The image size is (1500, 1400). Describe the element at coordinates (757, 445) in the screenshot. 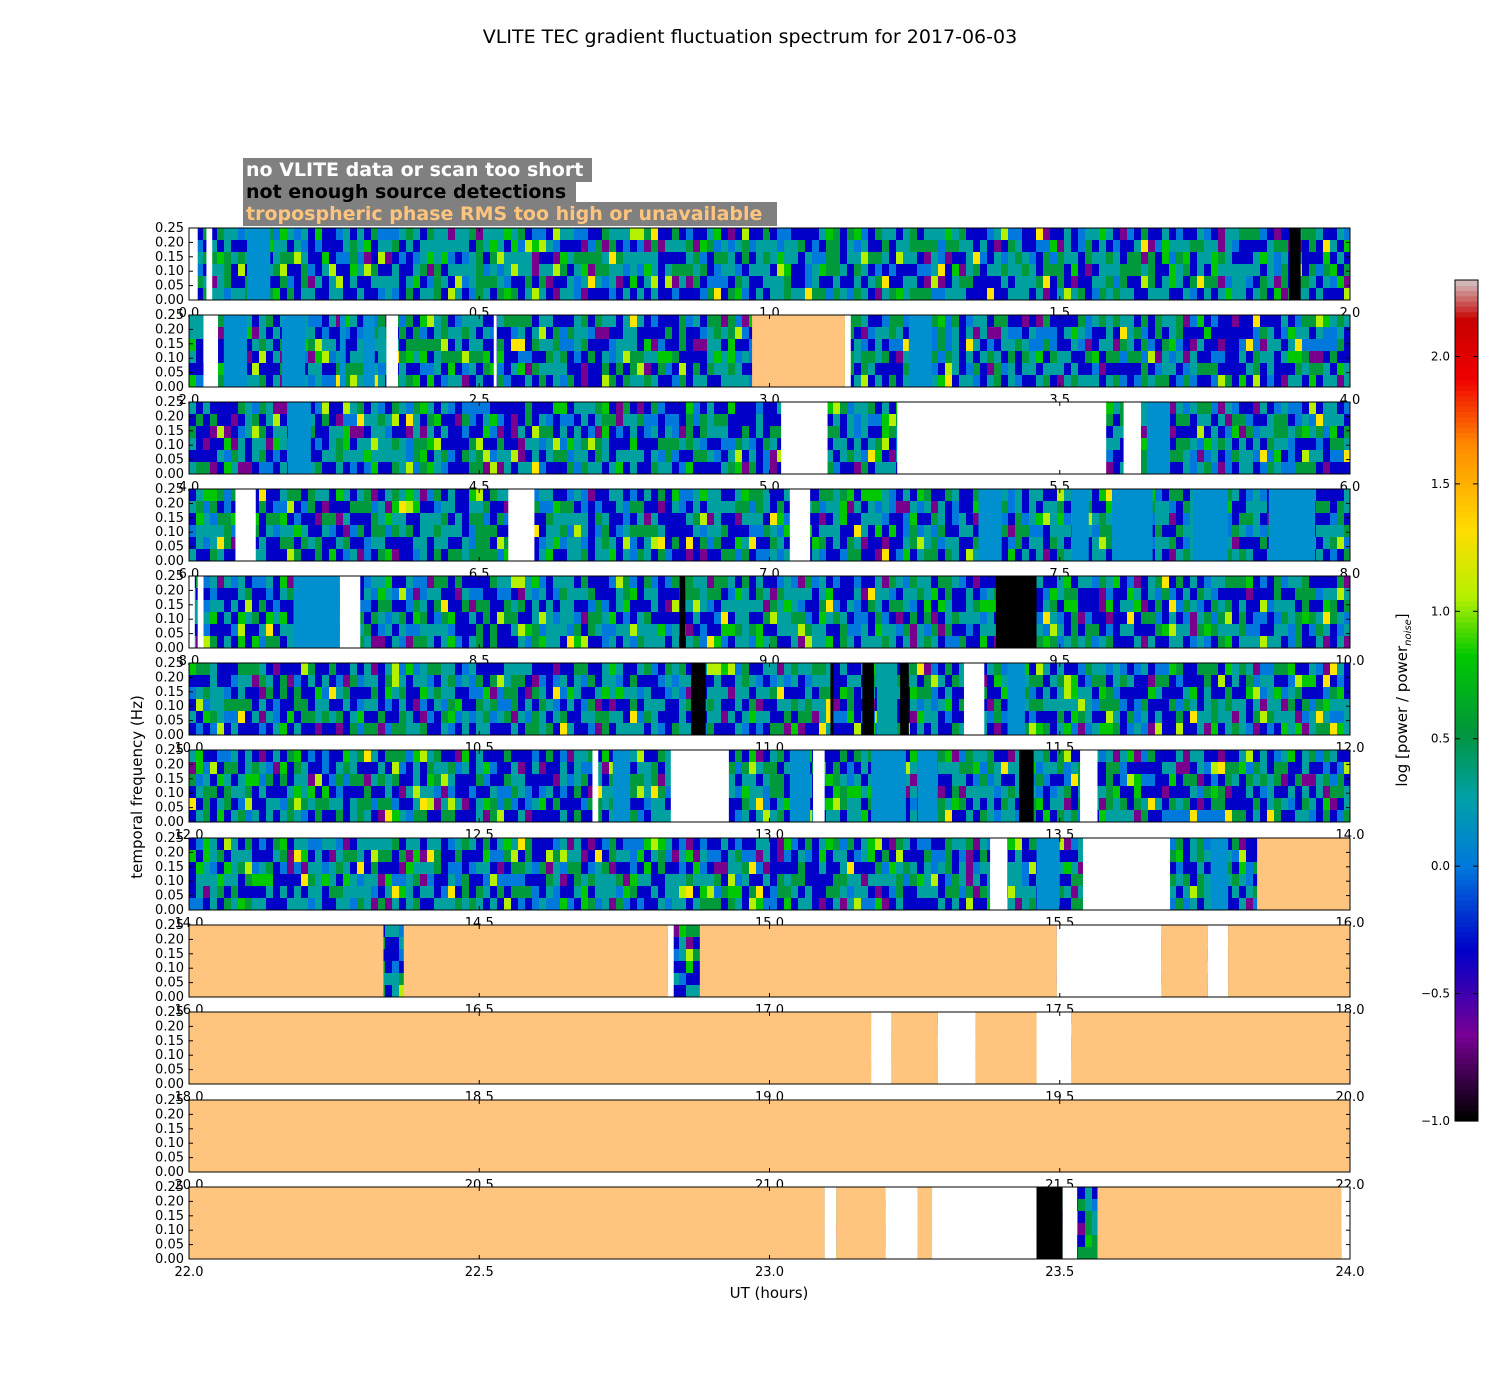

I see `panel-2: 0.000.050.100.150.200.254.0 4.5 5.0 5.5 6.0` at that location.